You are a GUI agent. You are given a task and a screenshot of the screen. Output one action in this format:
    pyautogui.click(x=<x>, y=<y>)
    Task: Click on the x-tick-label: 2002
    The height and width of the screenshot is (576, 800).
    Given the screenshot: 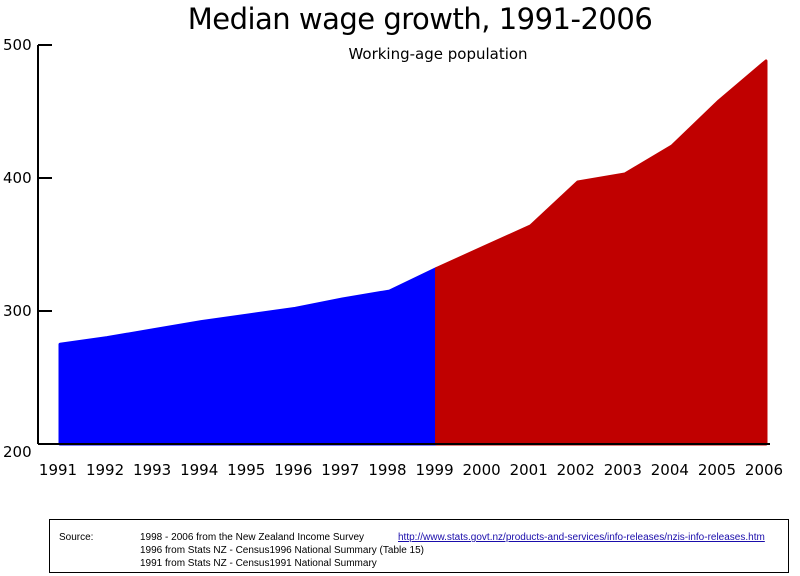 What is the action you would take?
    pyautogui.click(x=576, y=470)
    